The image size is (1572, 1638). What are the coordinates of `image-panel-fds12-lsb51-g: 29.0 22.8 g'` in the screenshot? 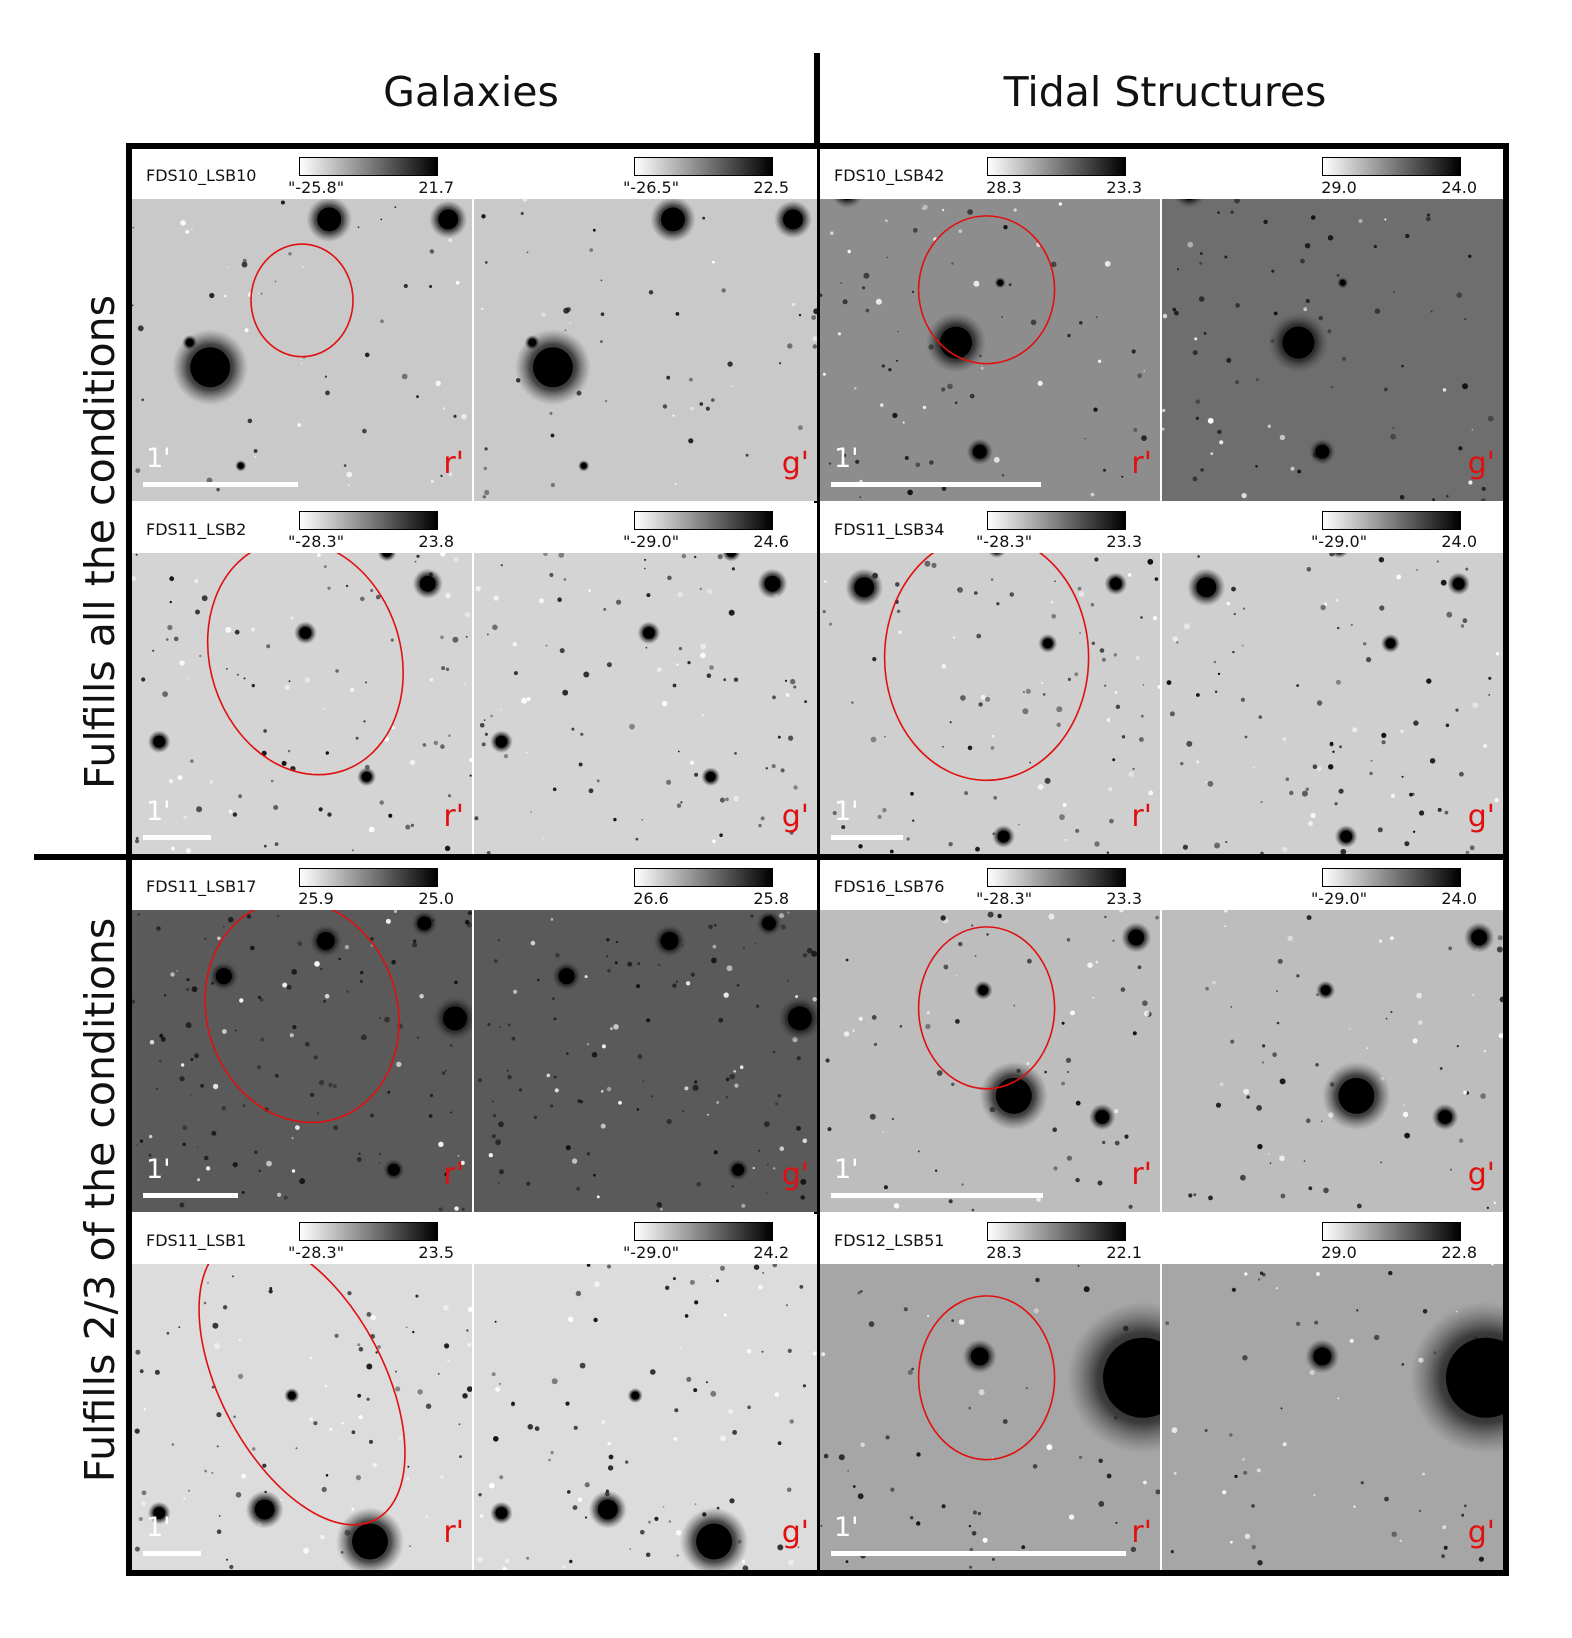 It's located at (1332, 1392).